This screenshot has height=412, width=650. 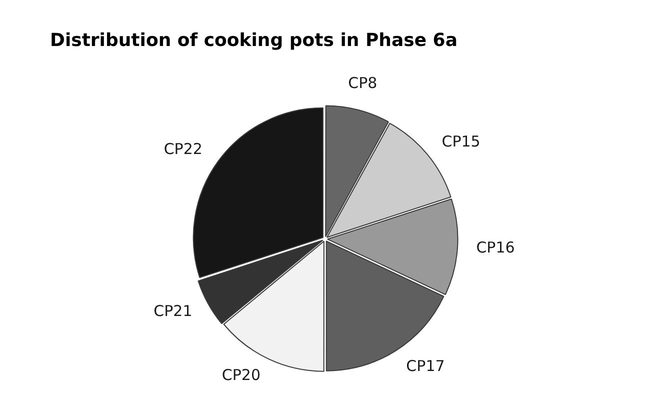 I want to click on slice-label: CP20, so click(x=241, y=375).